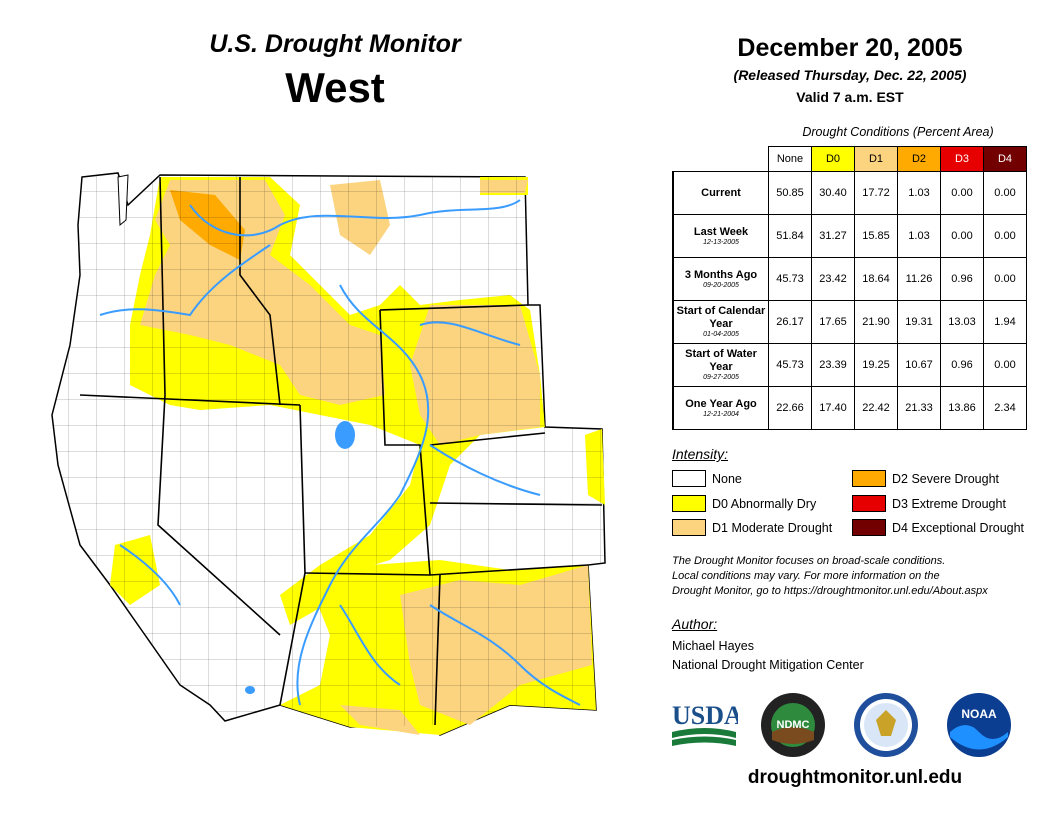  Describe the element at coordinates (721, 360) in the screenshot. I see `row-label-text: Start of Water Year` at that location.